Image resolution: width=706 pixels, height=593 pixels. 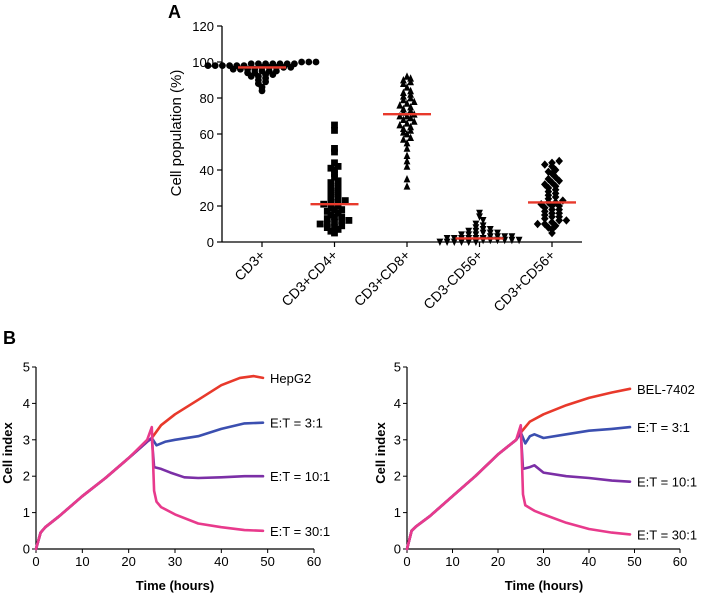 What do you see at coordinates (9, 338) in the screenshot?
I see `panel-label-b: B` at bounding box center [9, 338].